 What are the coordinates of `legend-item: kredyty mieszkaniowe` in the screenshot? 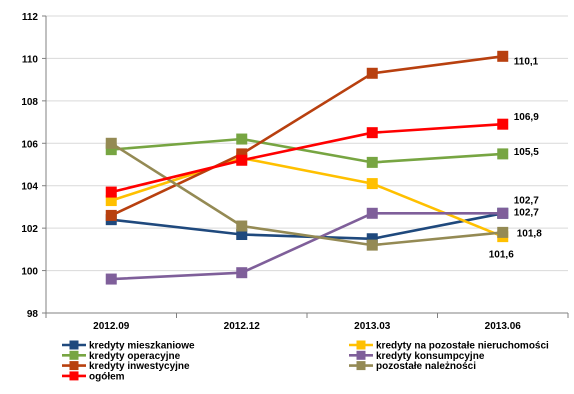 It's located at (128, 346).